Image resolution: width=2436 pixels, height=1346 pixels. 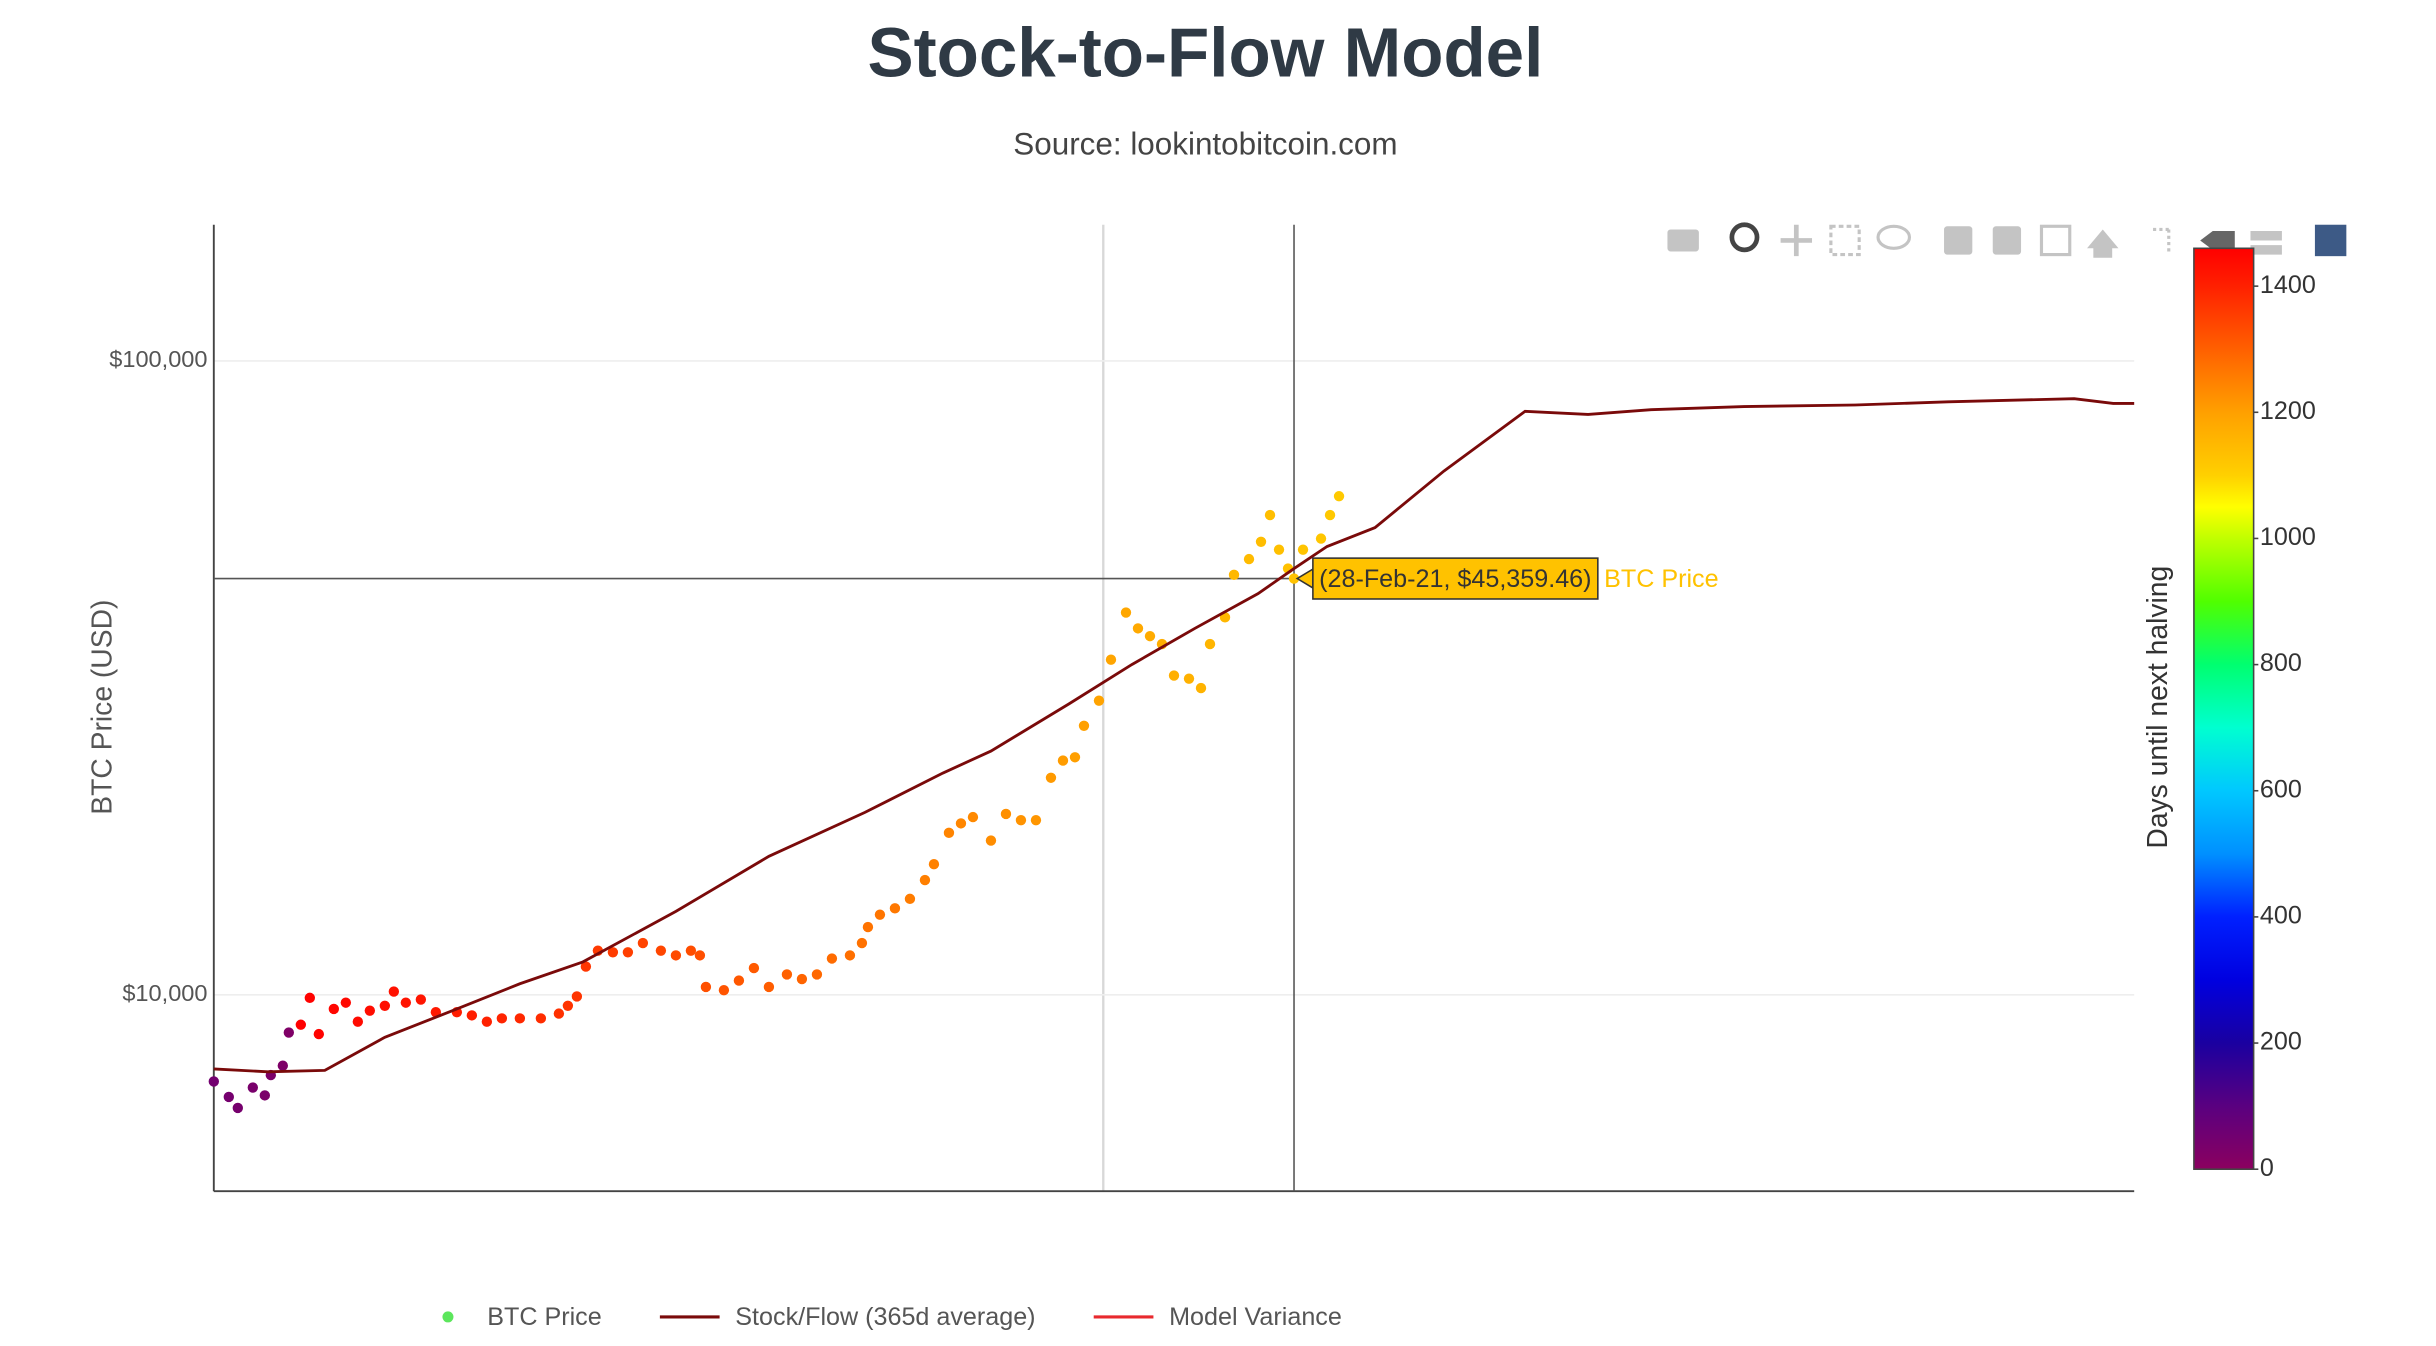 I want to click on zoom-out-button, so click(x=2007, y=240).